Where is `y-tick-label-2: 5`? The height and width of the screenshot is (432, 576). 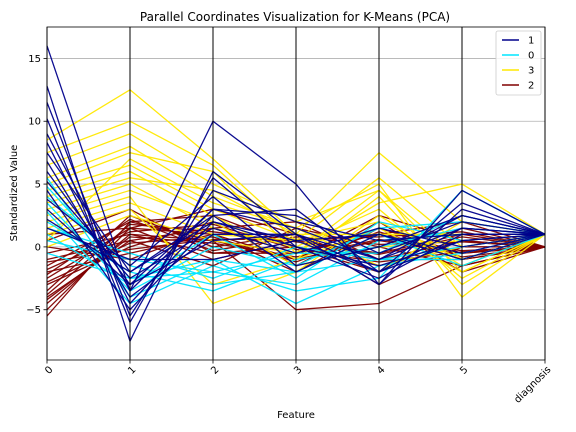
y-tick-label-2: 5 is located at coordinates (38, 185).